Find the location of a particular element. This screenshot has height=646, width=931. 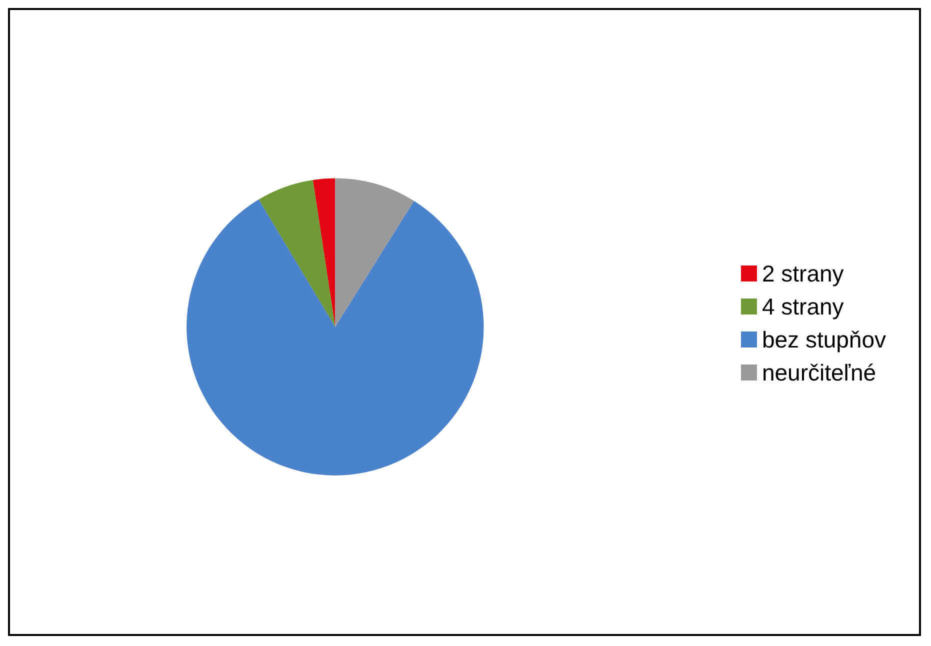

legend-label: neurčiteľné is located at coordinates (819, 373).